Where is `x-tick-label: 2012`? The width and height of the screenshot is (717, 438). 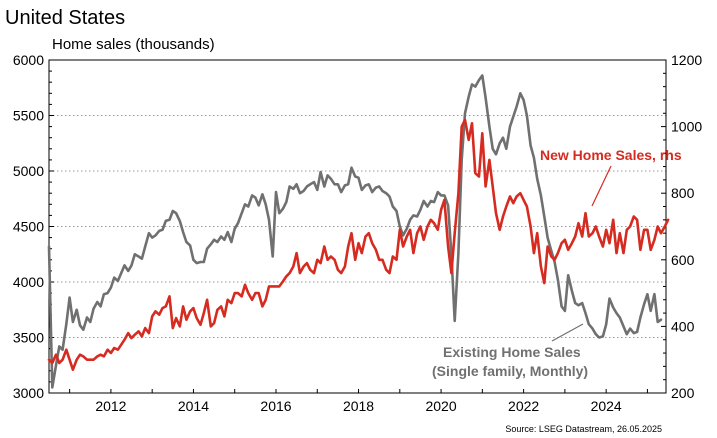 x-tick-label: 2012 is located at coordinates (110, 406).